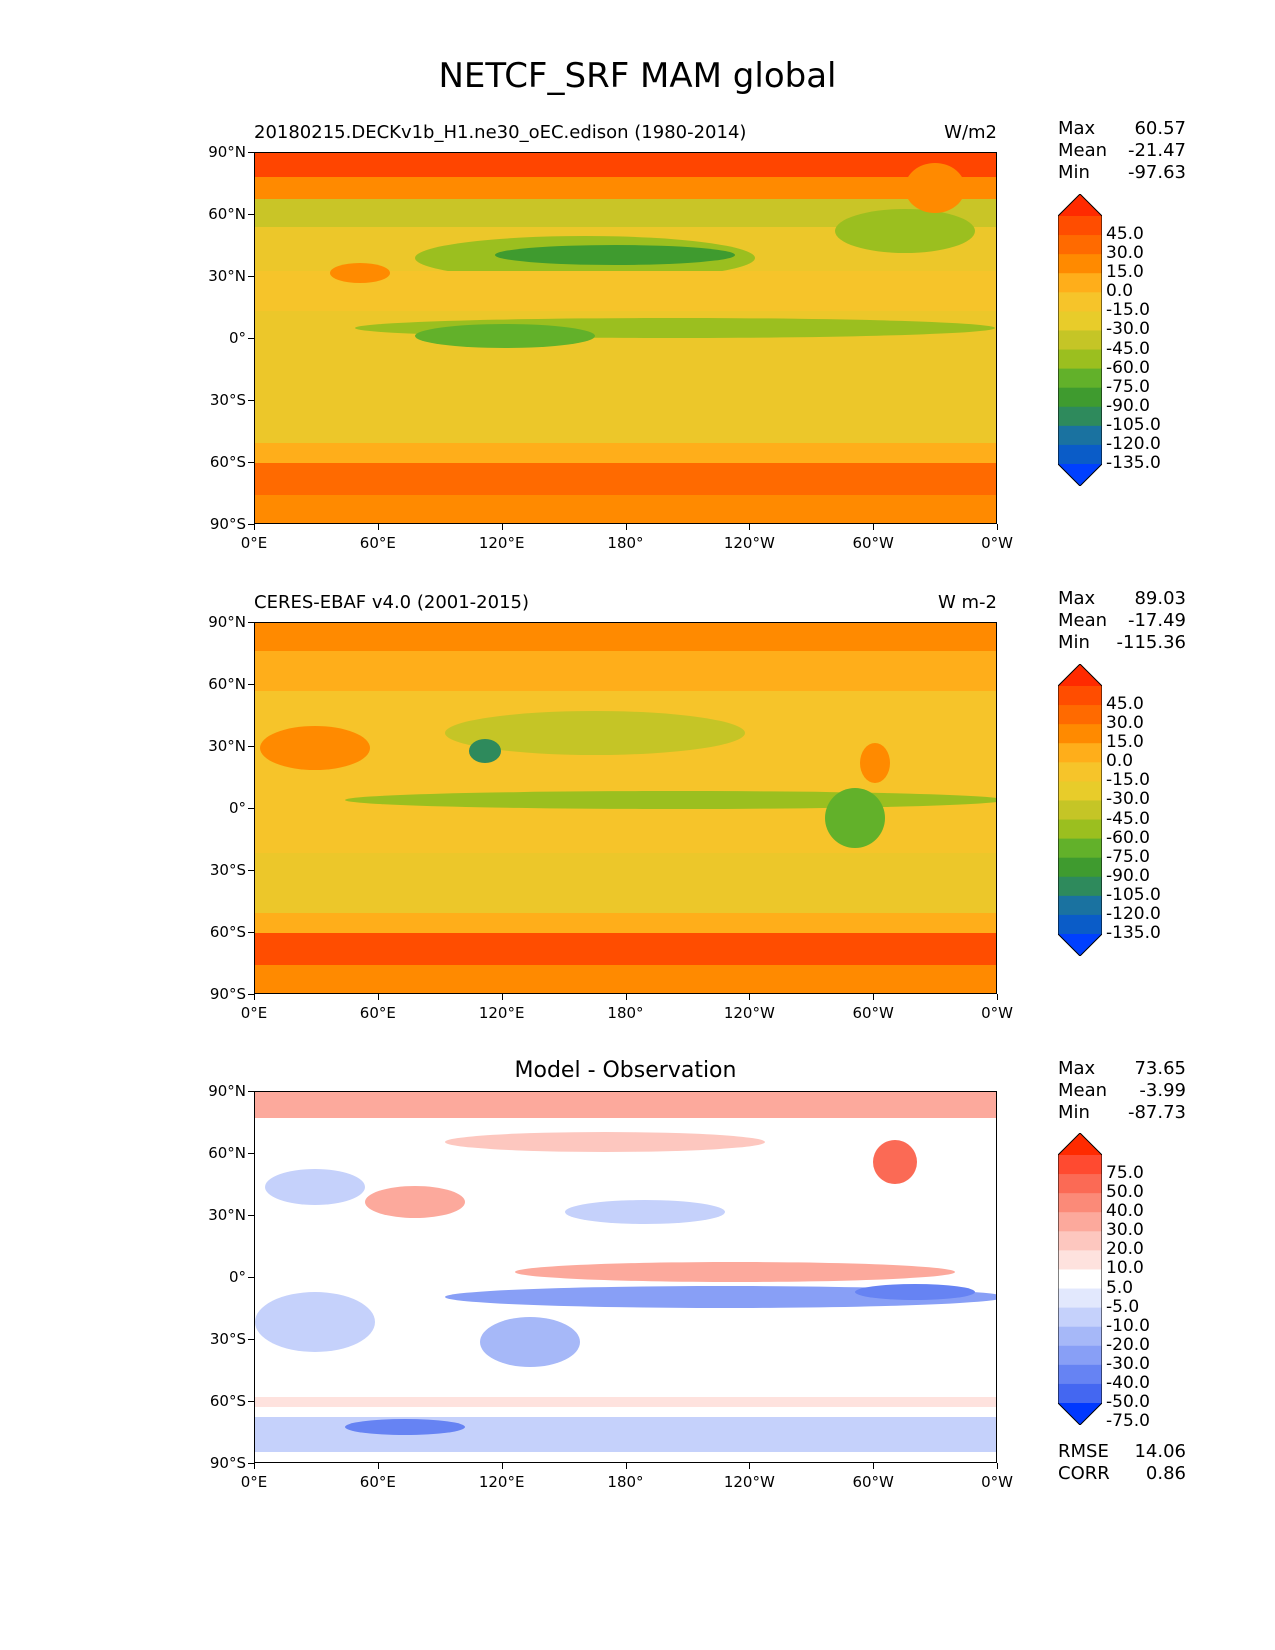  I want to click on panel-obs-title: CERES-EBAF v4.0 (2001-2015), so click(392, 602).